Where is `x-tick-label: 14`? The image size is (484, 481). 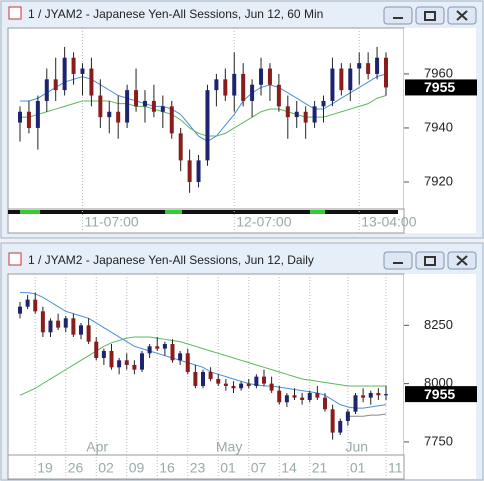 x-tick-label: 14 is located at coordinates (289, 468).